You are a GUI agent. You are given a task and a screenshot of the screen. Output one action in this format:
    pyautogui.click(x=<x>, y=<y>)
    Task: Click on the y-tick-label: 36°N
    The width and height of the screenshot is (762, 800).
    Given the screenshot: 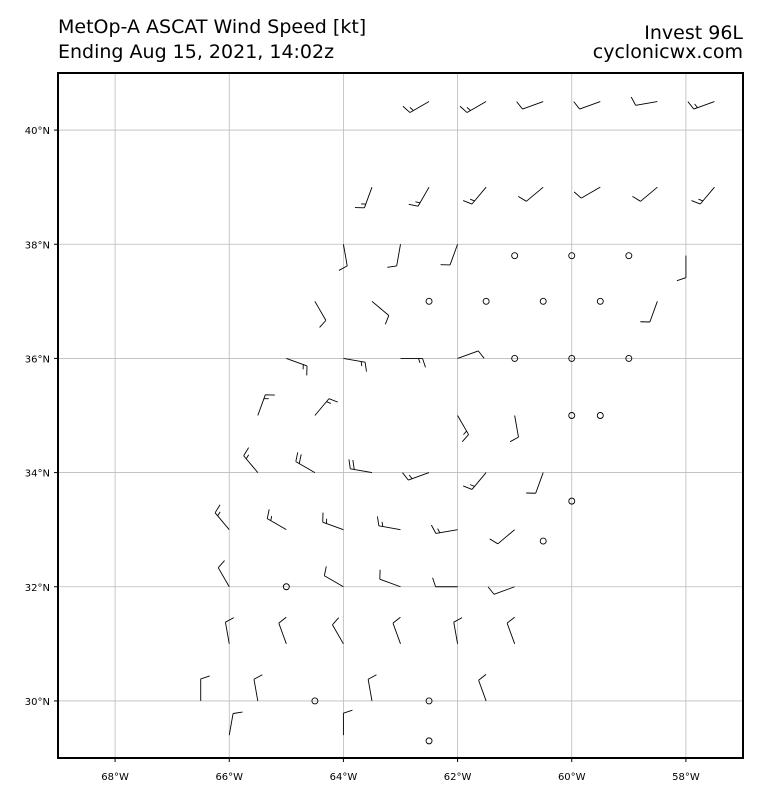 What is the action you would take?
    pyautogui.click(x=37, y=359)
    